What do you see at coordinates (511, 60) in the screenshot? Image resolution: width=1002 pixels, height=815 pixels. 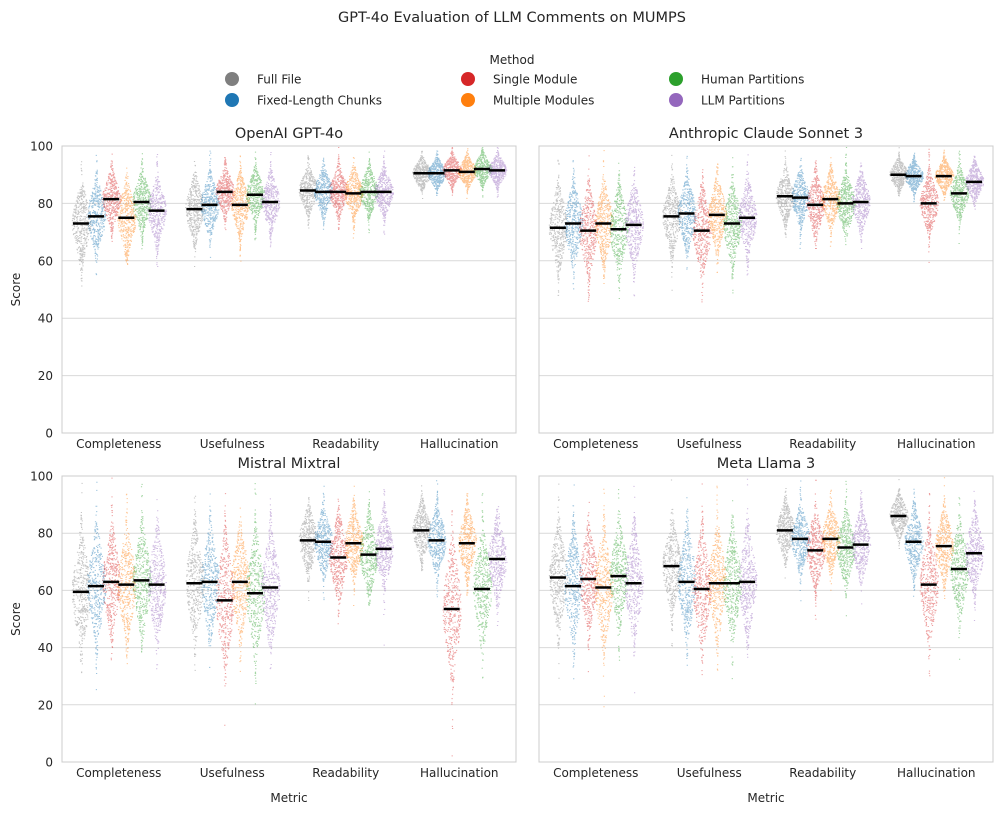 I see `legend-title: Method` at bounding box center [511, 60].